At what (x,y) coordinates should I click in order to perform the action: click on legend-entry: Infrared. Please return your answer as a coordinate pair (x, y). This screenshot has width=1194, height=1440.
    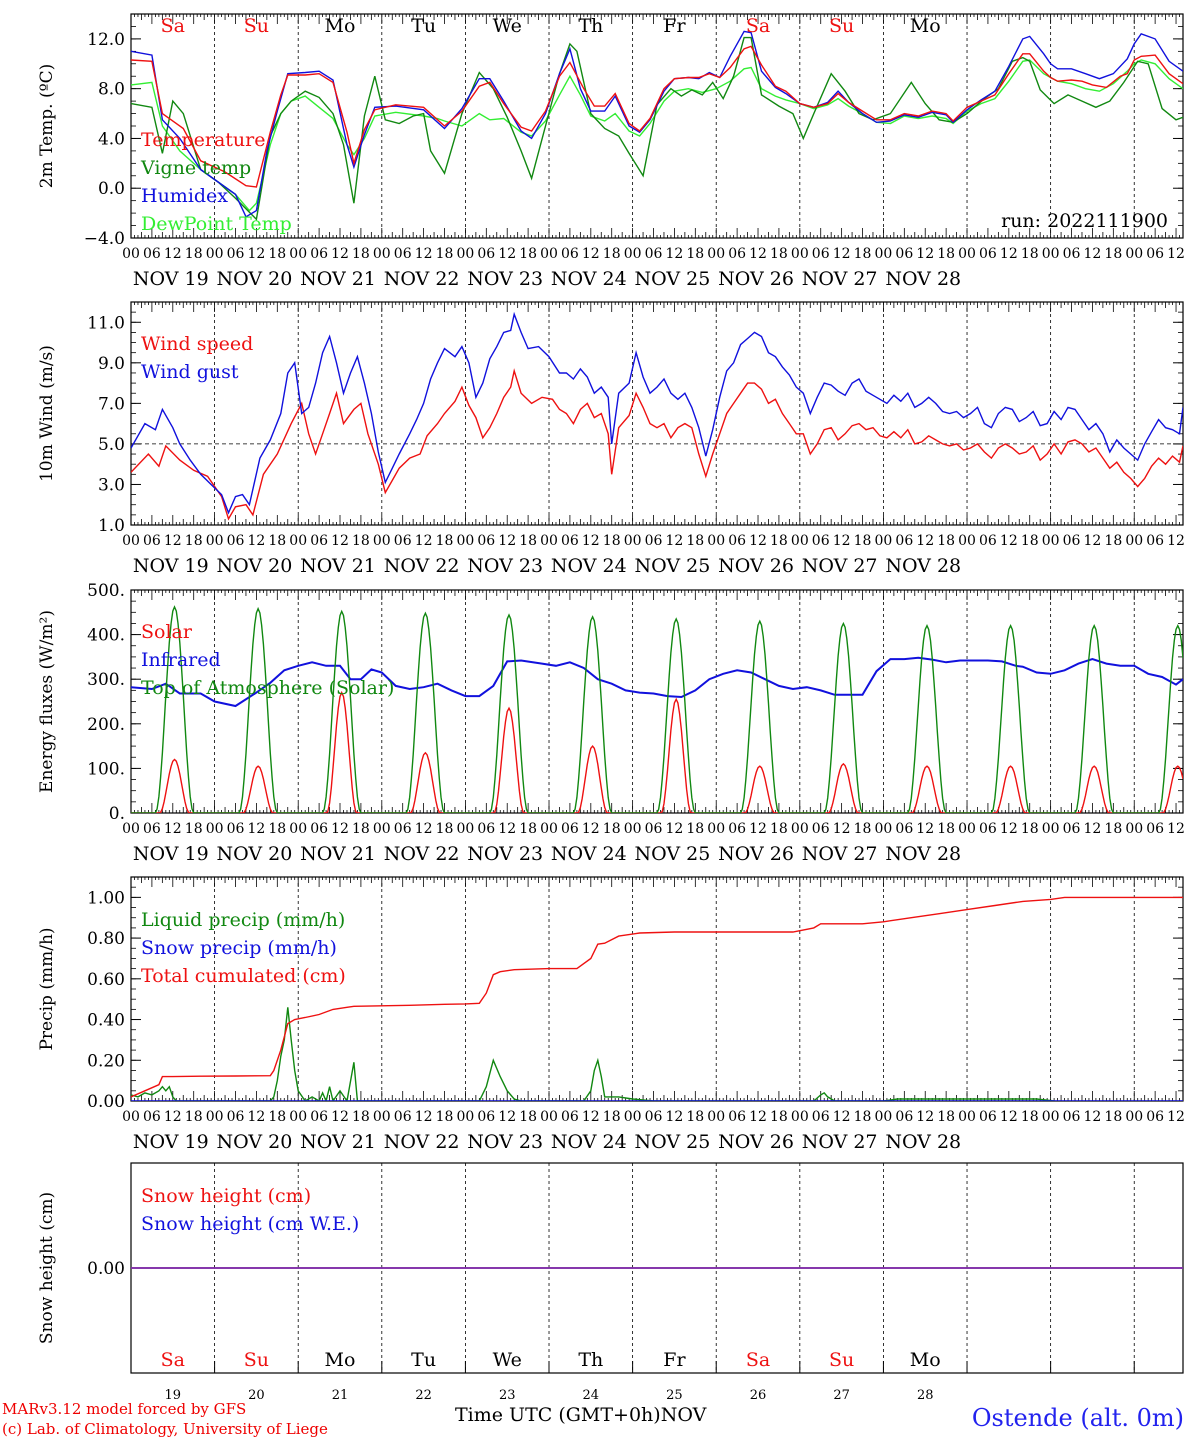
    Looking at the image, I should click on (181, 660).